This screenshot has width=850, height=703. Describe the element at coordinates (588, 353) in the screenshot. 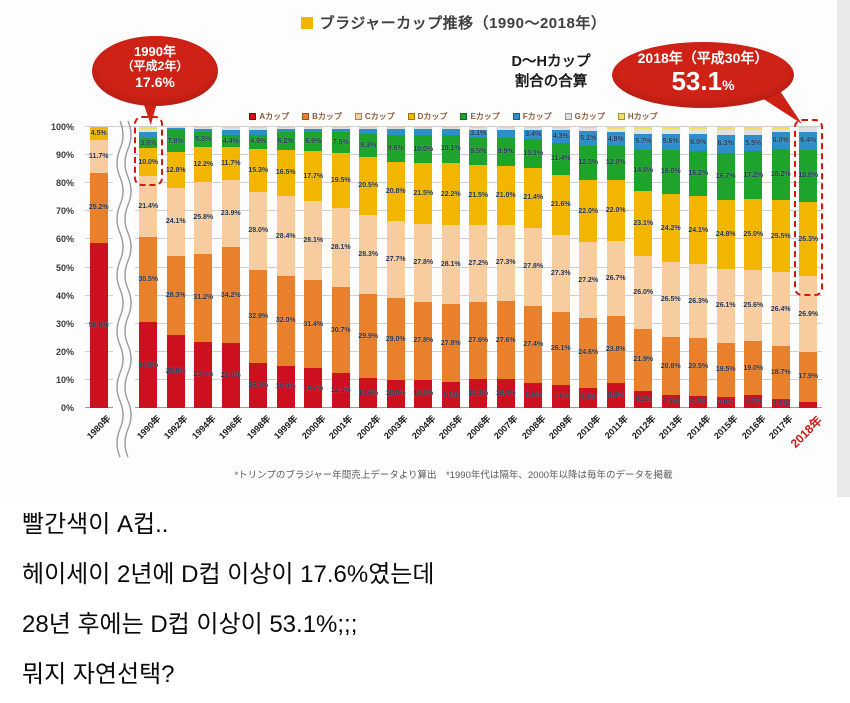

I see `segment-value-label: 24.6%` at that location.